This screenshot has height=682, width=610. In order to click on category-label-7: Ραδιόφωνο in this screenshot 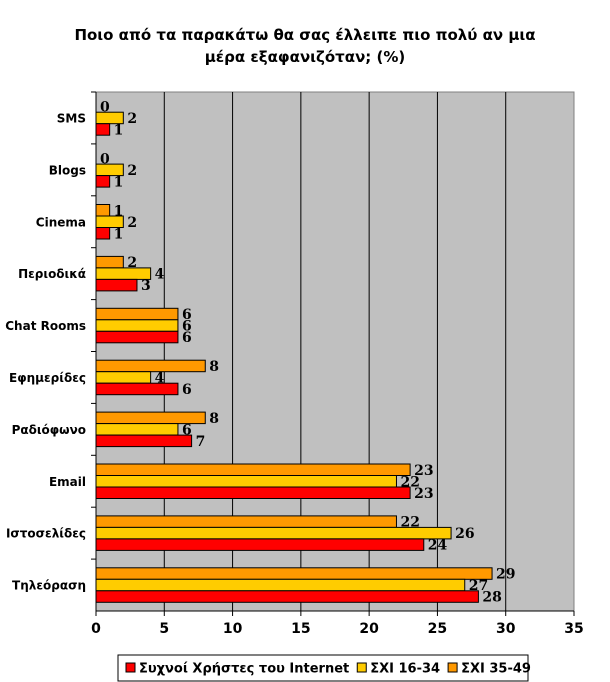, I will do `click(49, 430)`.